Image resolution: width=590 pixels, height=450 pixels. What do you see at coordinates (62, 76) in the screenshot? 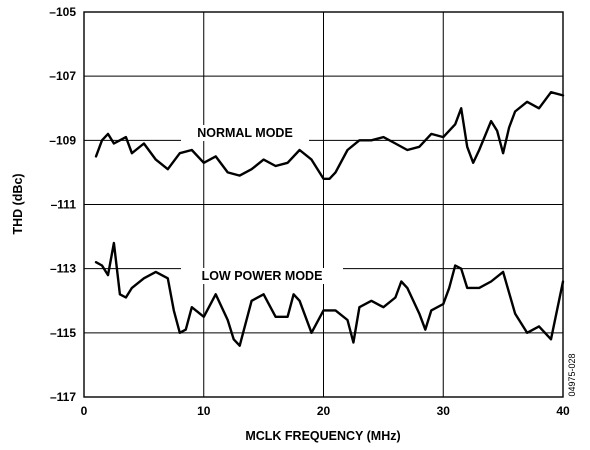
I see `y-tick-label: –107` at bounding box center [62, 76].